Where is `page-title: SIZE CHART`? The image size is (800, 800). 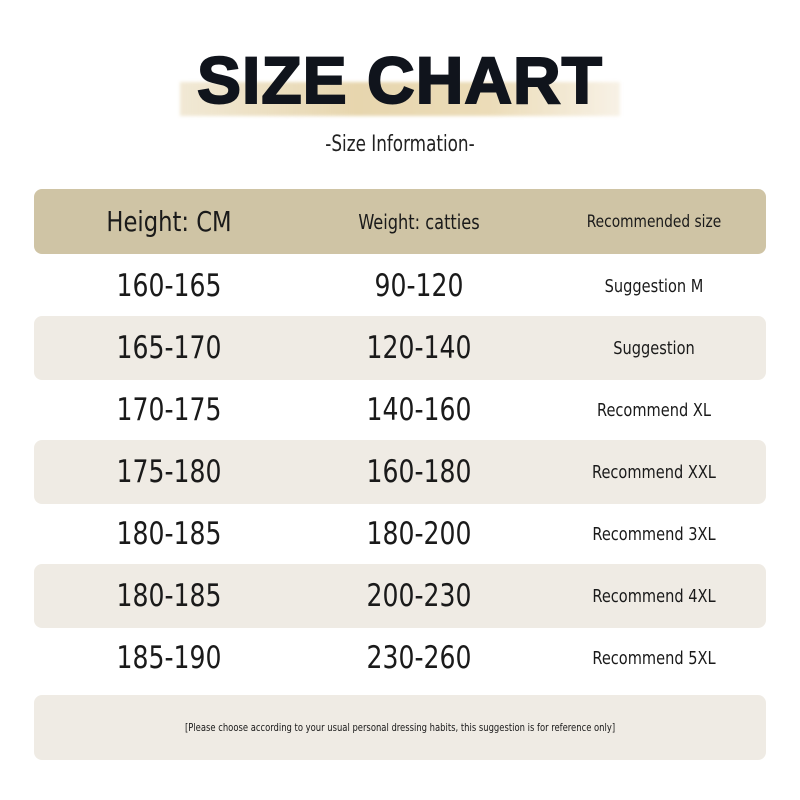
page-title: SIZE CHART is located at coordinates (399, 80).